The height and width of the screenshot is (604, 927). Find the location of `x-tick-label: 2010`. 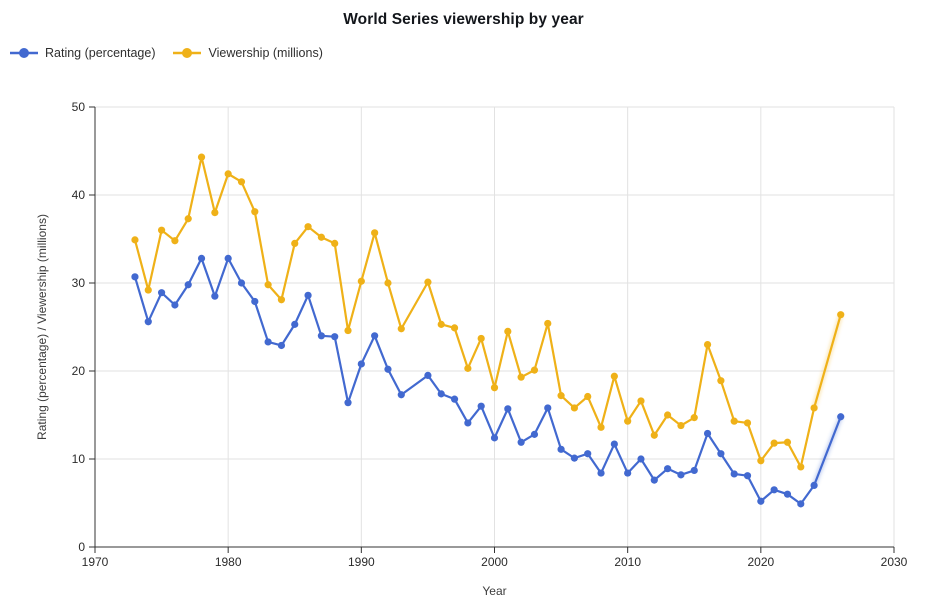

x-tick-label: 2010 is located at coordinates (627, 562).